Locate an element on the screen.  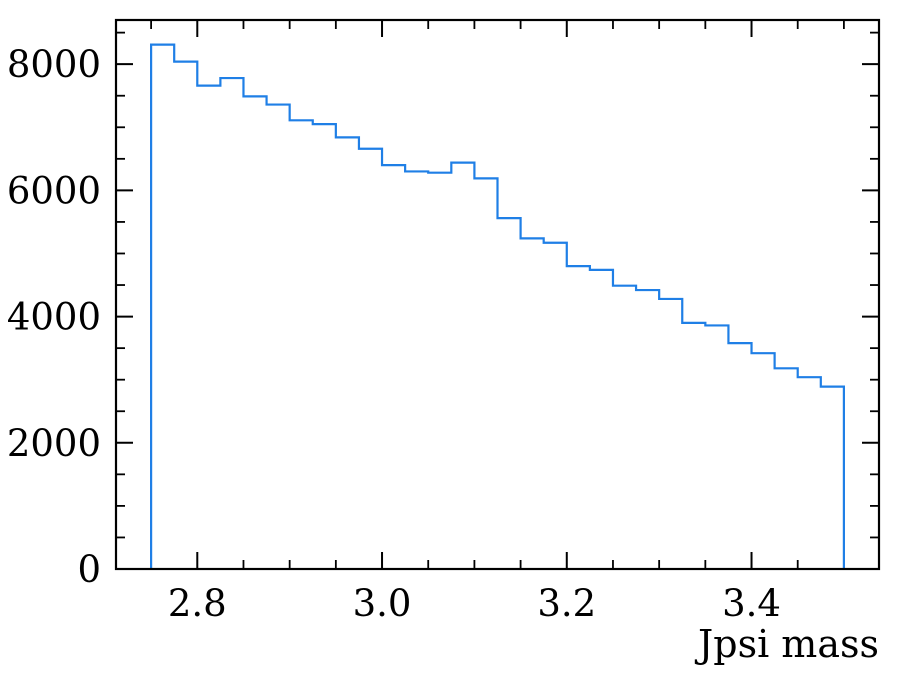
y-tick-label: 6000 is located at coordinates (54, 190).